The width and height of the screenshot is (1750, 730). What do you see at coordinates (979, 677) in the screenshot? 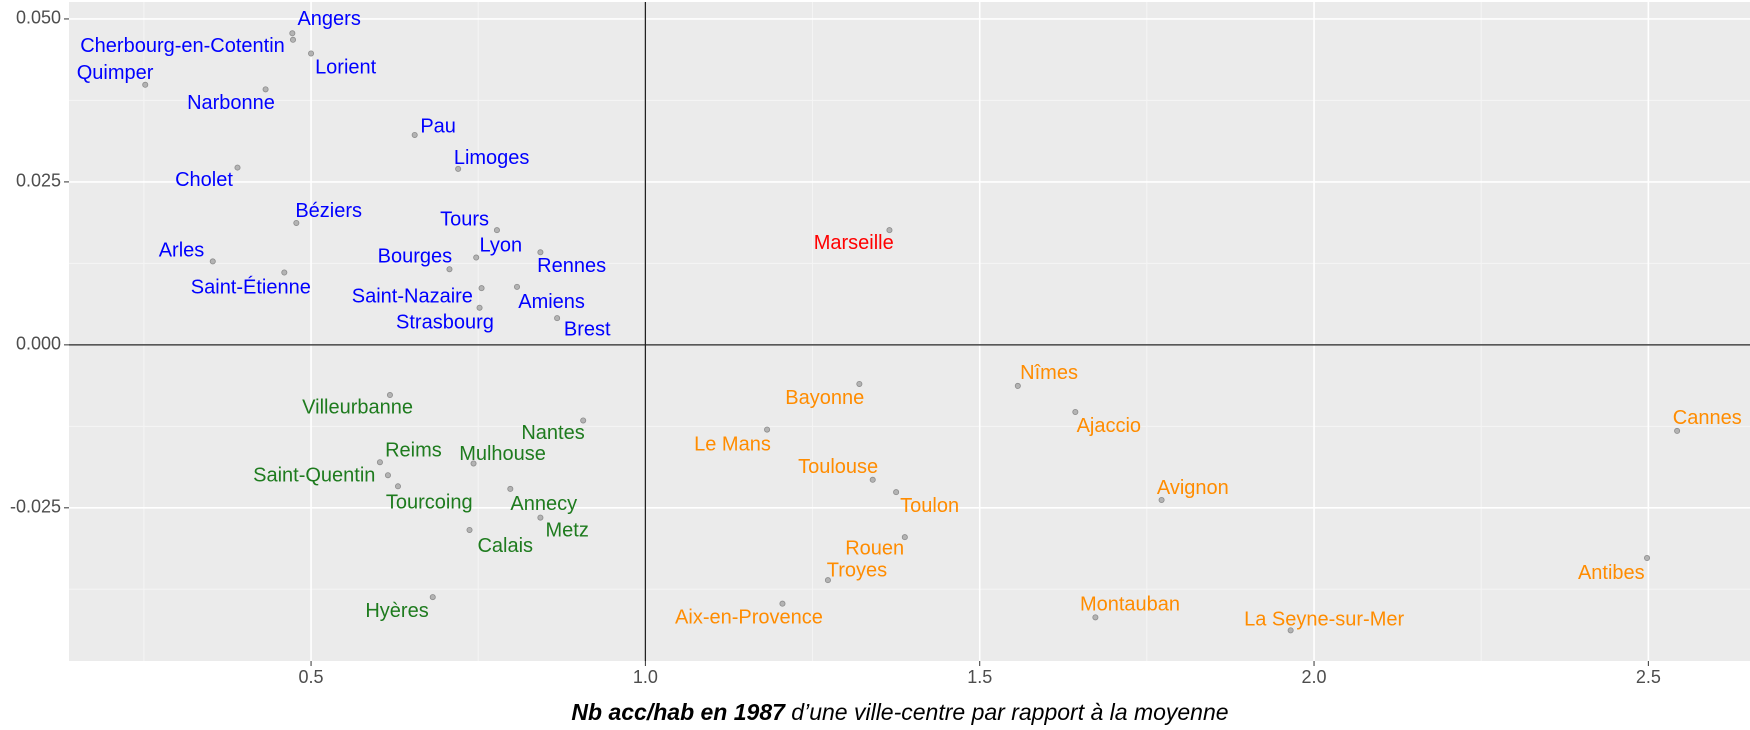
I see `x-tick-label: 1.5` at bounding box center [979, 677].